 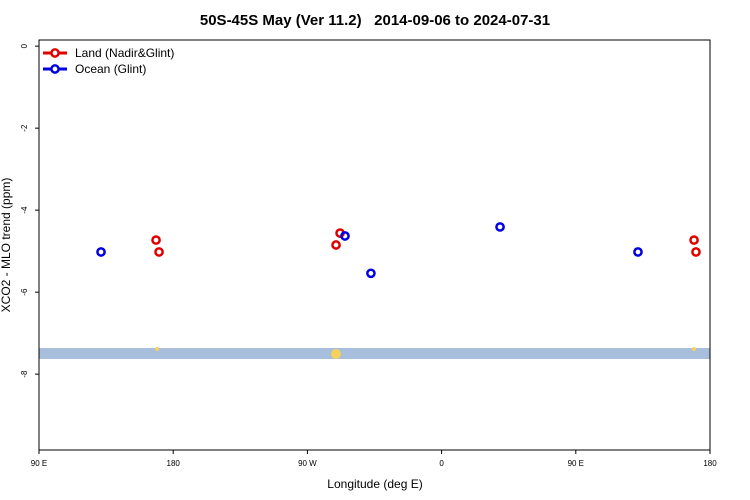 I want to click on y-tick-label: -8, so click(x=24, y=374).